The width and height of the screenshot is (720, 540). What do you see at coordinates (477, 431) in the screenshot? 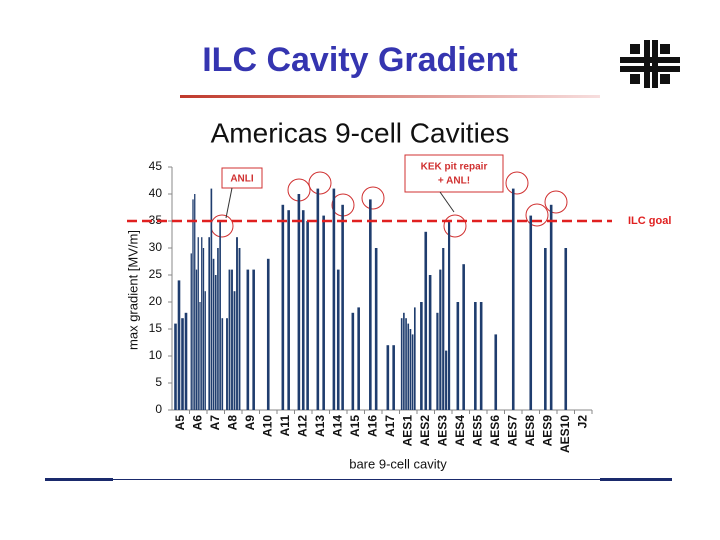
I see `x-tick-label: AES5` at bounding box center [477, 431].